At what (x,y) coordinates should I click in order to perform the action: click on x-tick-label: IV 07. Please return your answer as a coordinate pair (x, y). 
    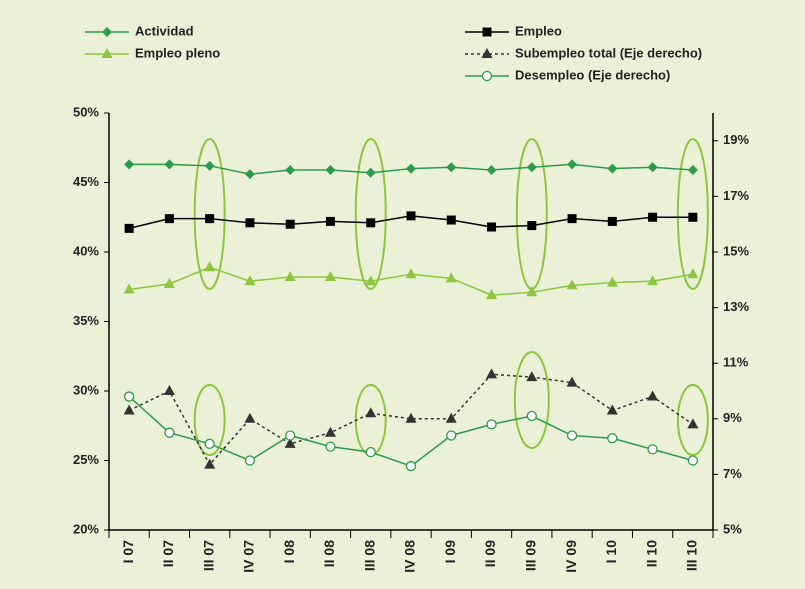
    Looking at the image, I should click on (249, 556).